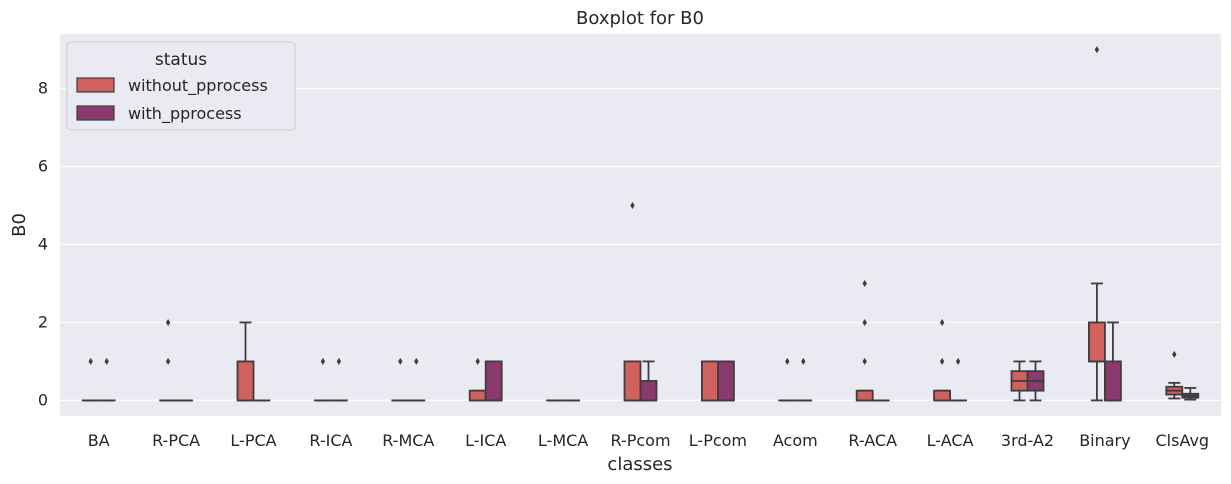 This screenshot has width=1231, height=484. What do you see at coordinates (330, 440) in the screenshot?
I see `x-tick-label: R-ICA` at bounding box center [330, 440].